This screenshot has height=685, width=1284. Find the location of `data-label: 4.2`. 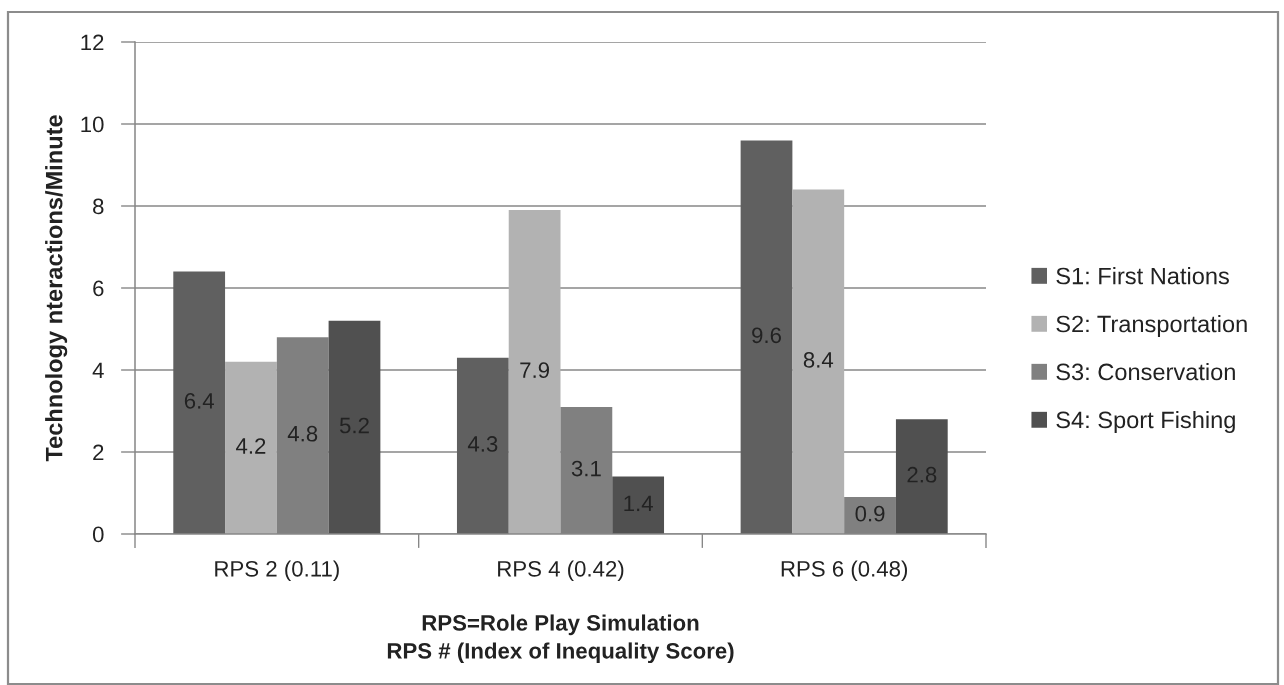

data-label: 4.2 is located at coordinates (251, 446).